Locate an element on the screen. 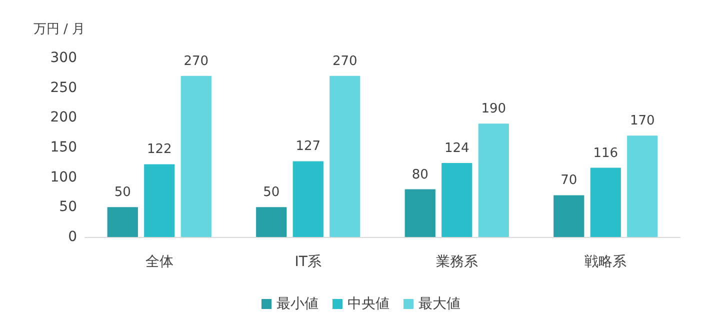 The height and width of the screenshot is (326, 722). legend-label: 最大値 is located at coordinates (439, 304).